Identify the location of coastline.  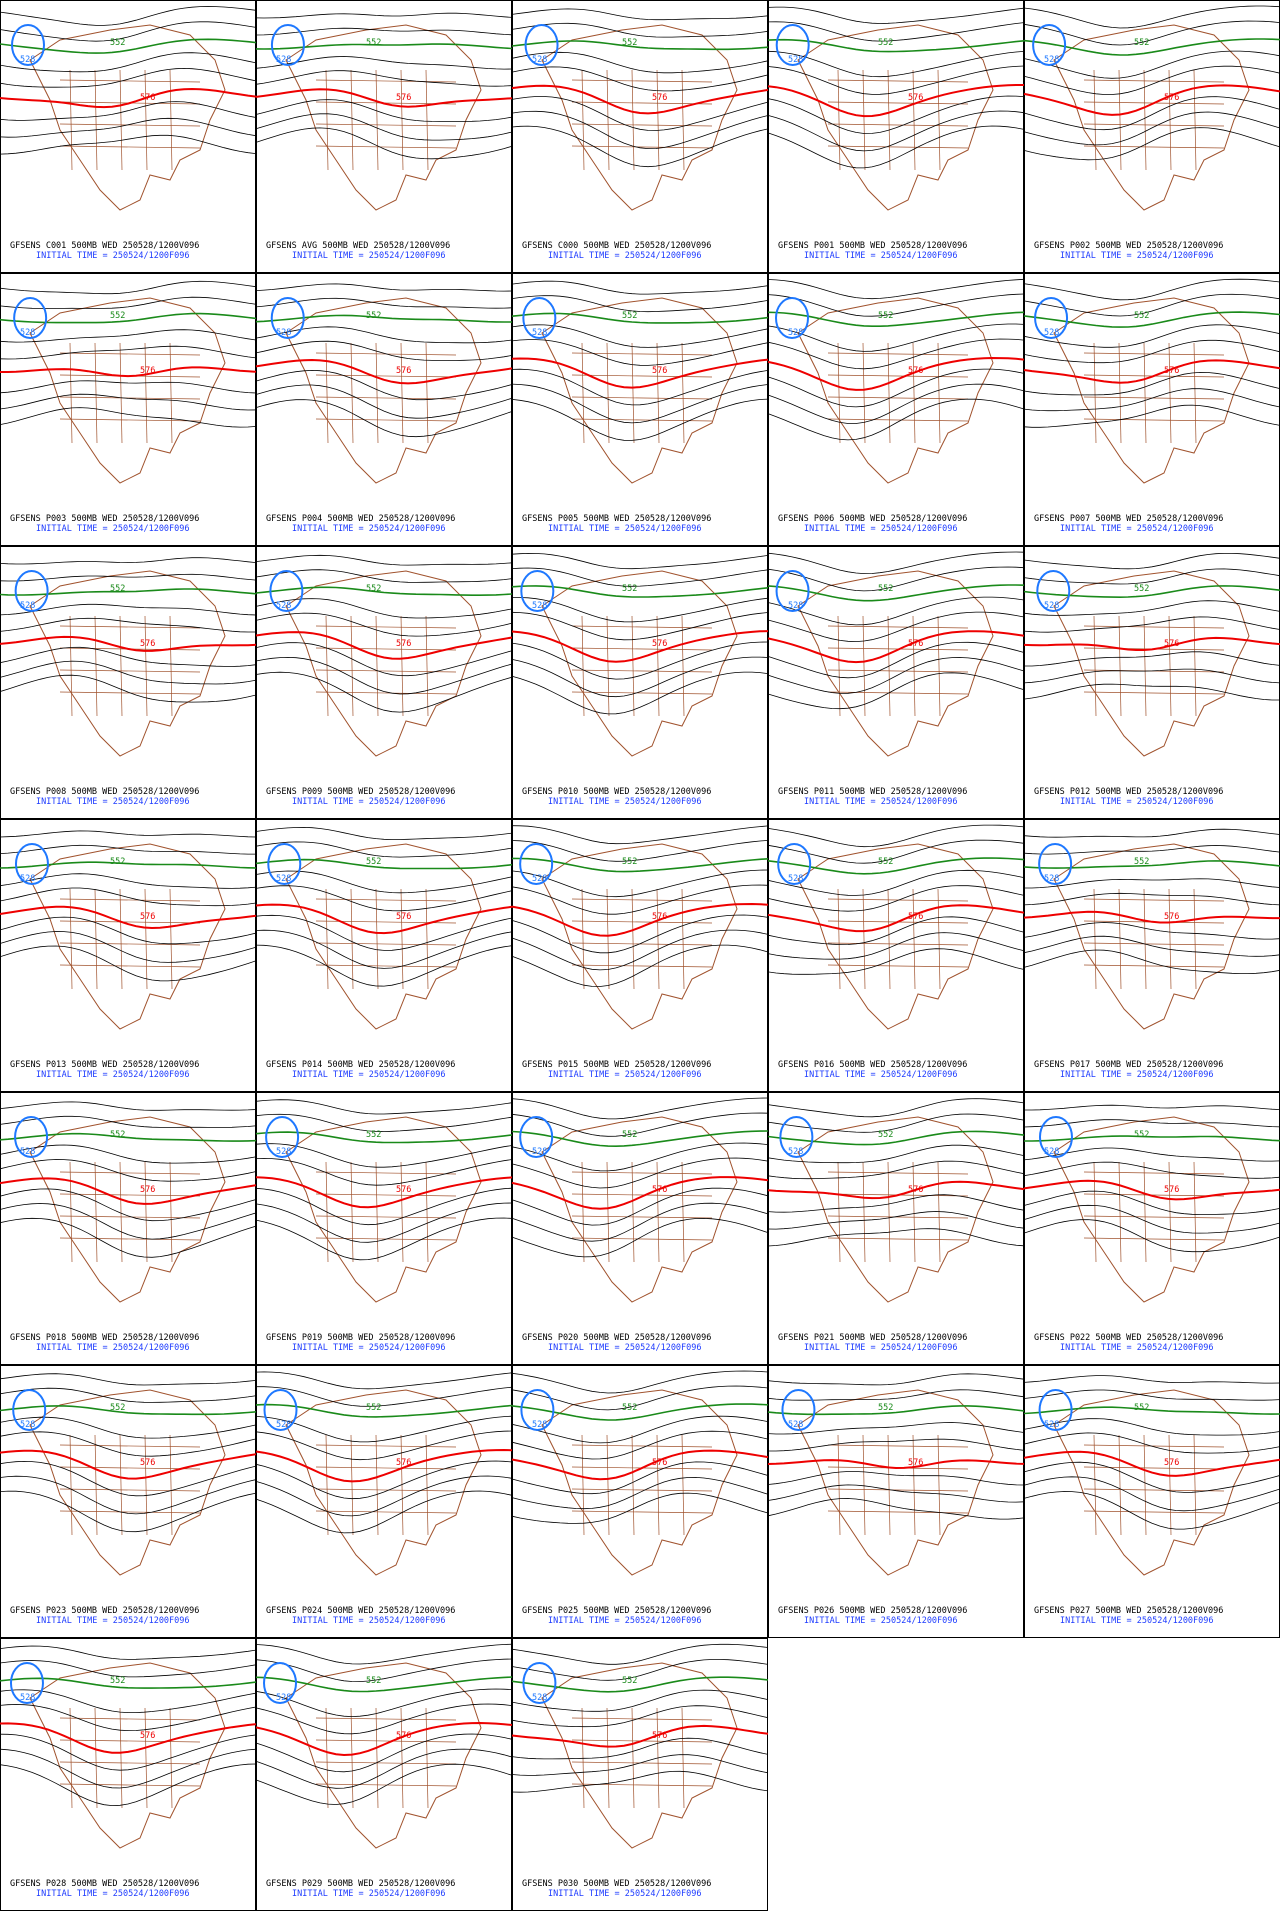
(895, 390).